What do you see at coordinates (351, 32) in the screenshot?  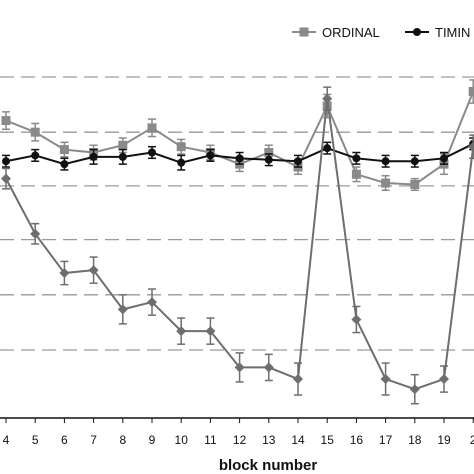 I see `legend-label: ORDINAL` at bounding box center [351, 32].